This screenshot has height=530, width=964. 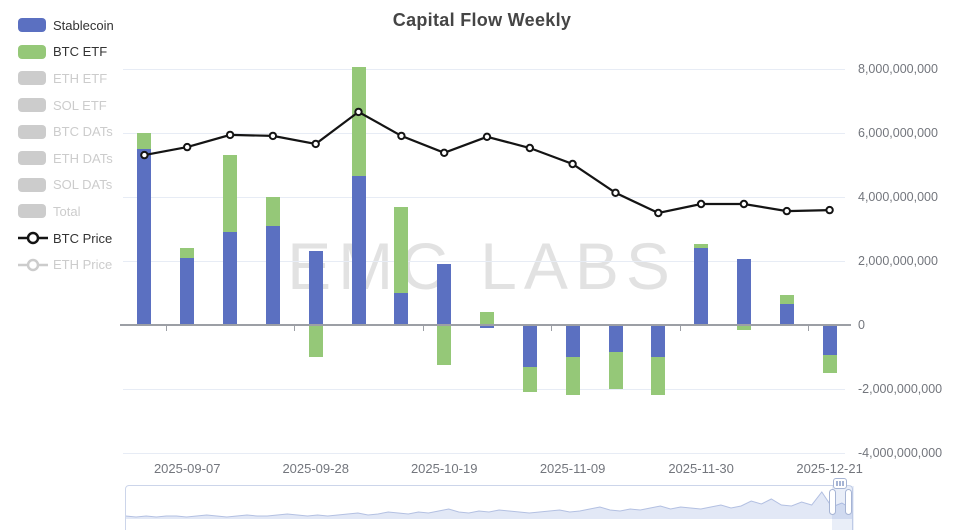 What do you see at coordinates (83, 158) in the screenshot?
I see `legend-label: ETH DATs` at bounding box center [83, 158].